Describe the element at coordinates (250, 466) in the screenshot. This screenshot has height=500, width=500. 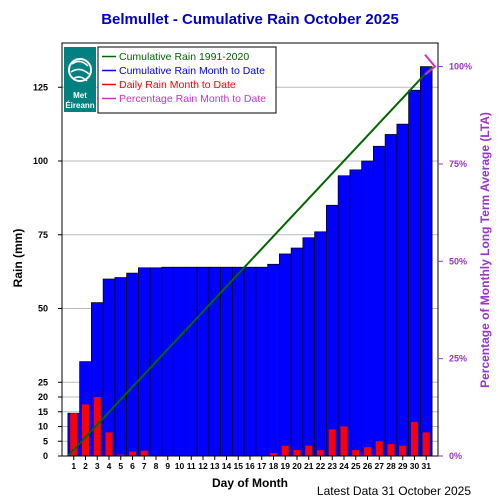
I see `x-tick-label: 16` at that location.